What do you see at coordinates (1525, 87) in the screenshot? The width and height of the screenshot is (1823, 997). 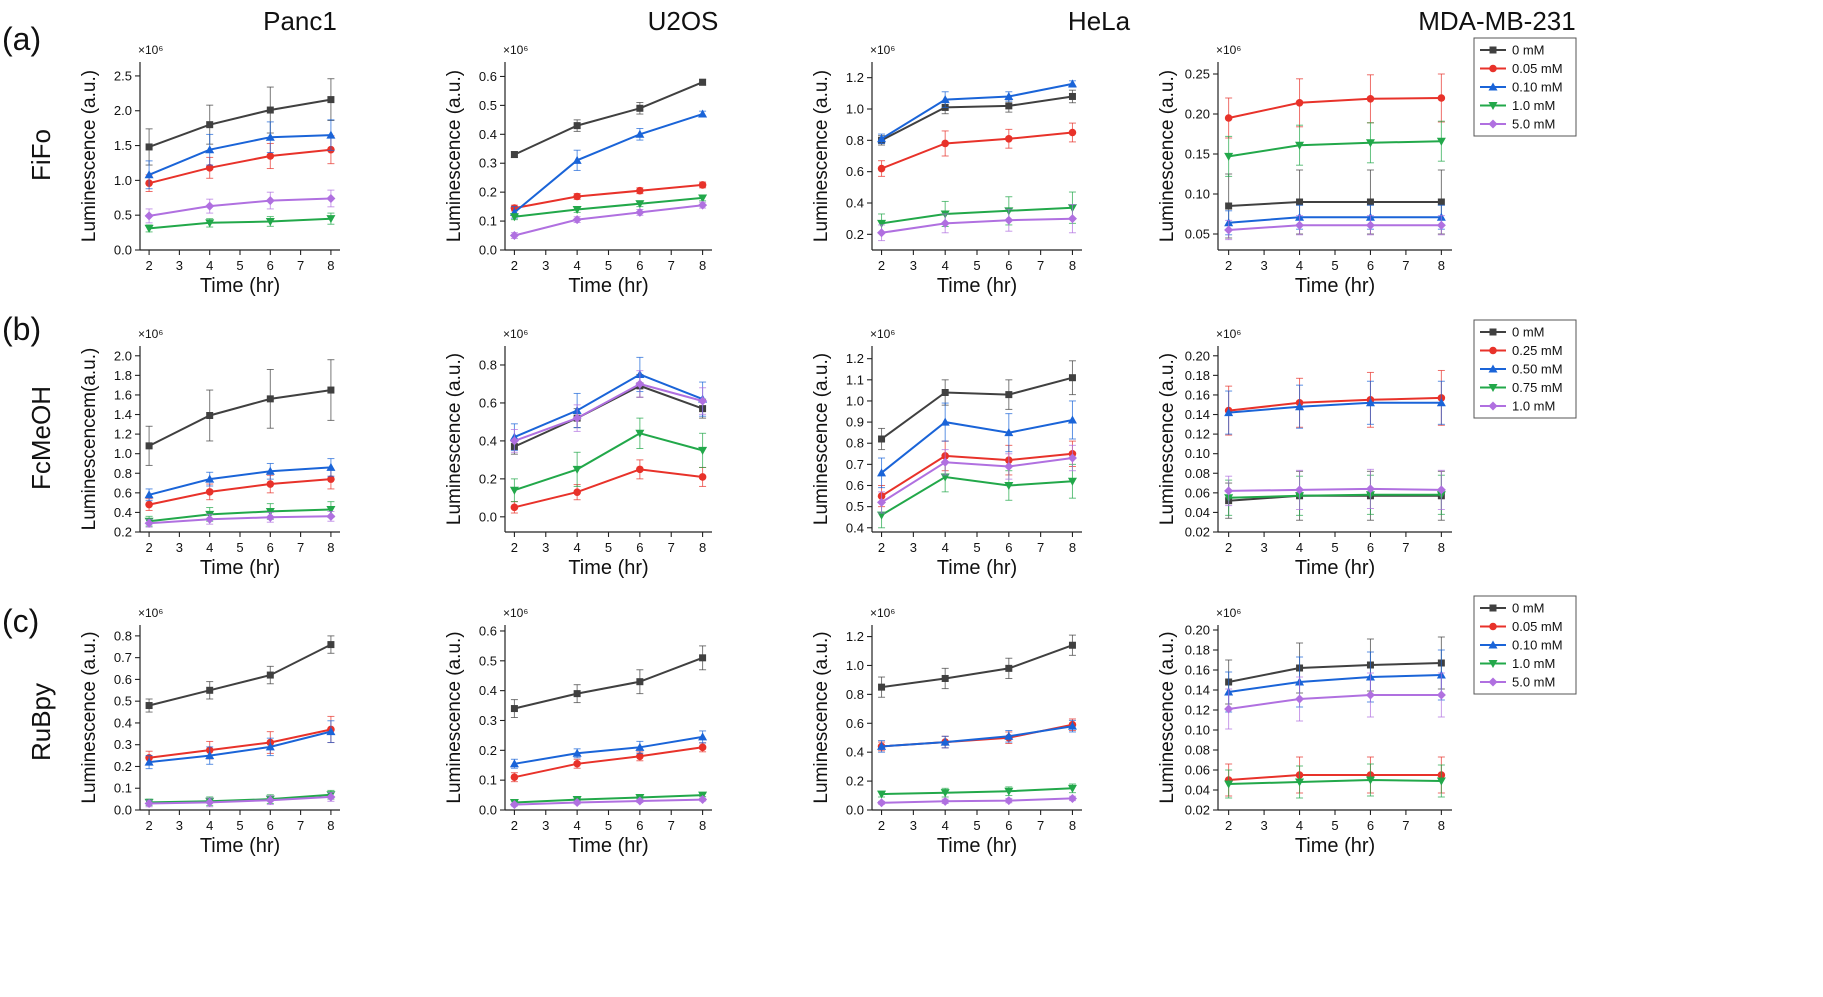 I see `legend-row-0: 0 mM 0.05 mM 0.10 mM 1.0 mM 5.0 mM` at bounding box center [1525, 87].